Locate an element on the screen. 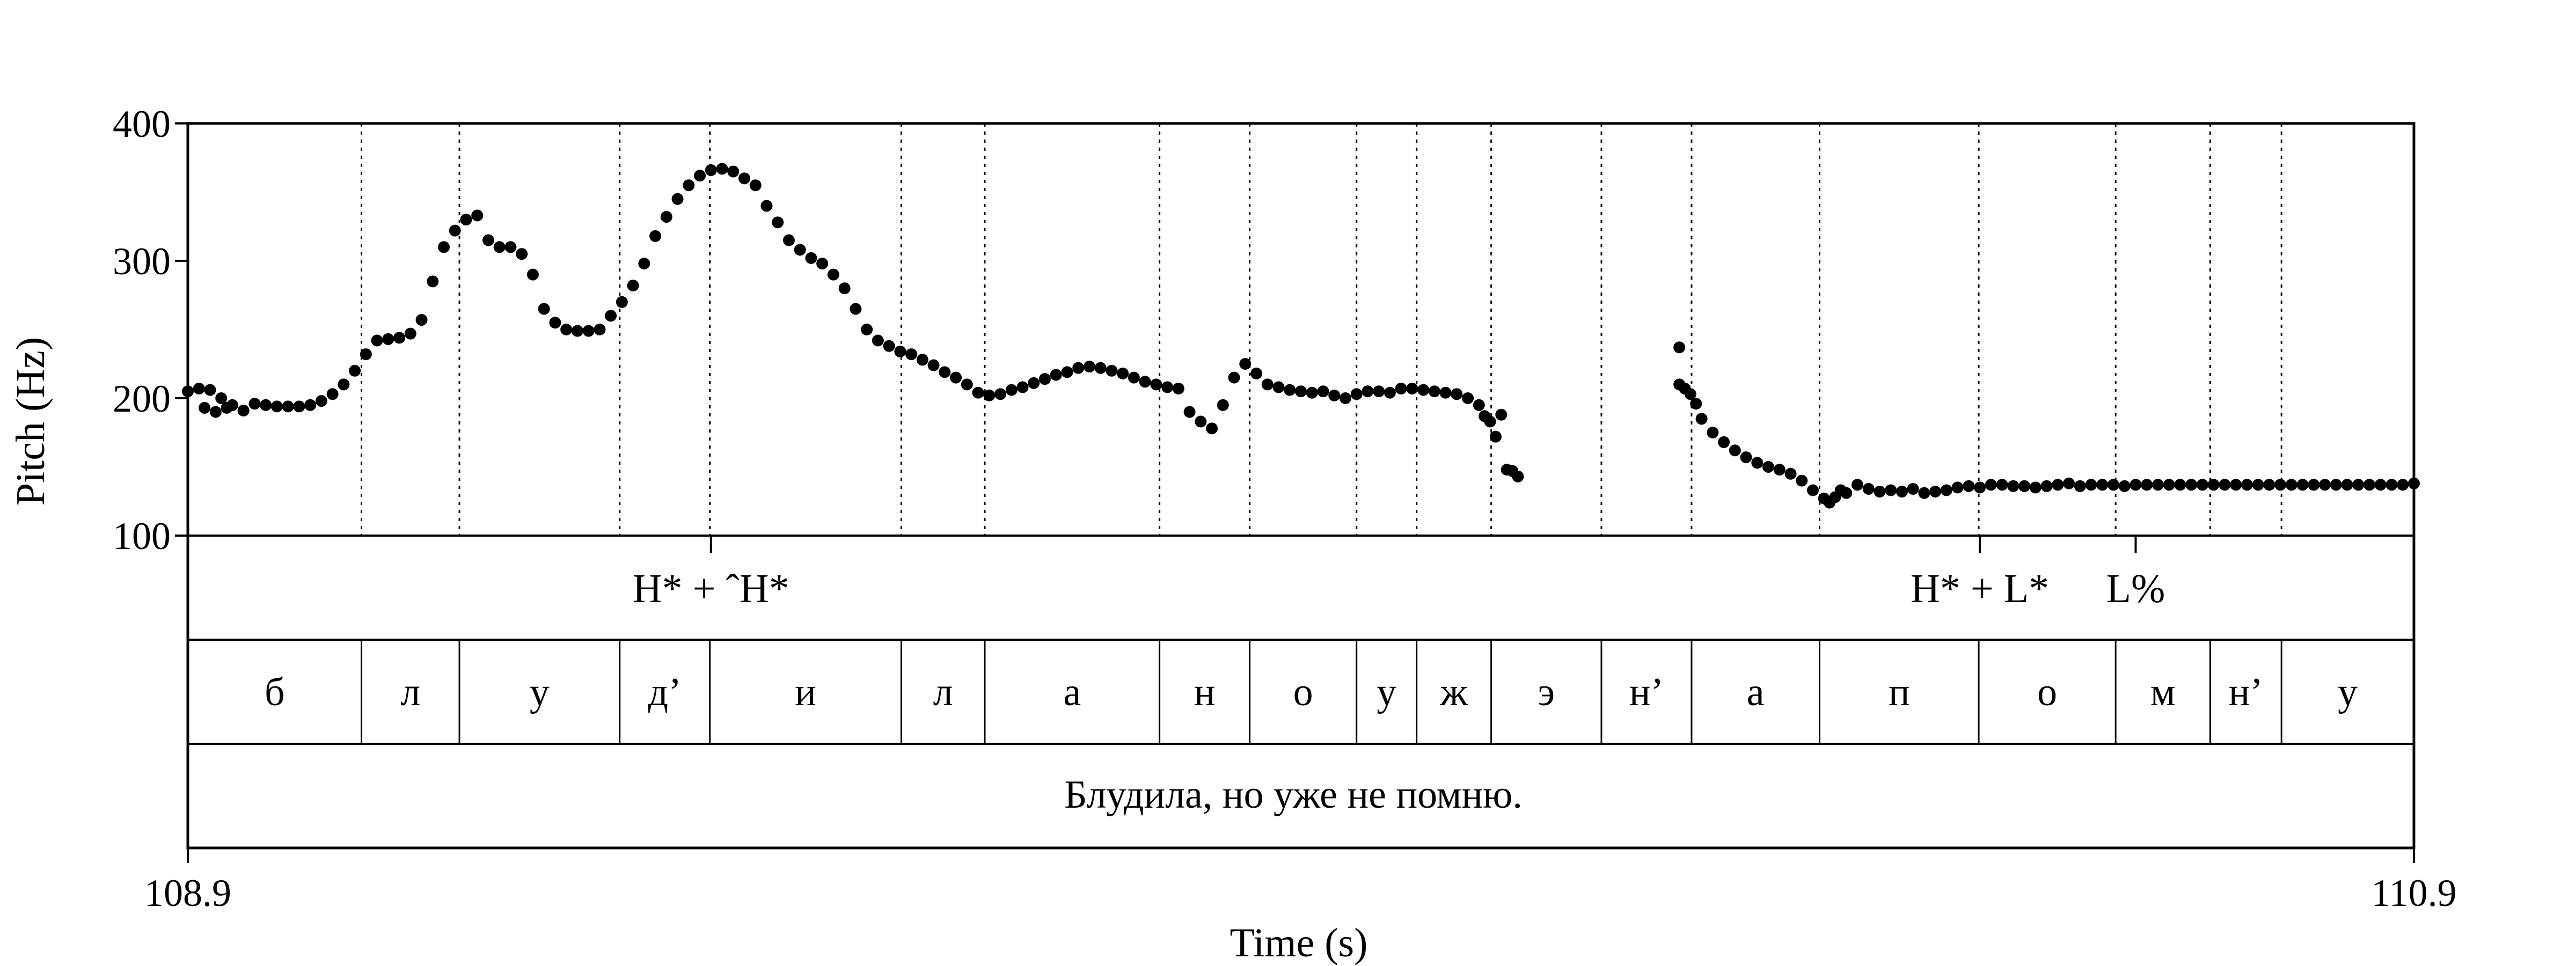 The width and height of the screenshot is (2576, 966). segment-label: б is located at coordinates (275, 692).